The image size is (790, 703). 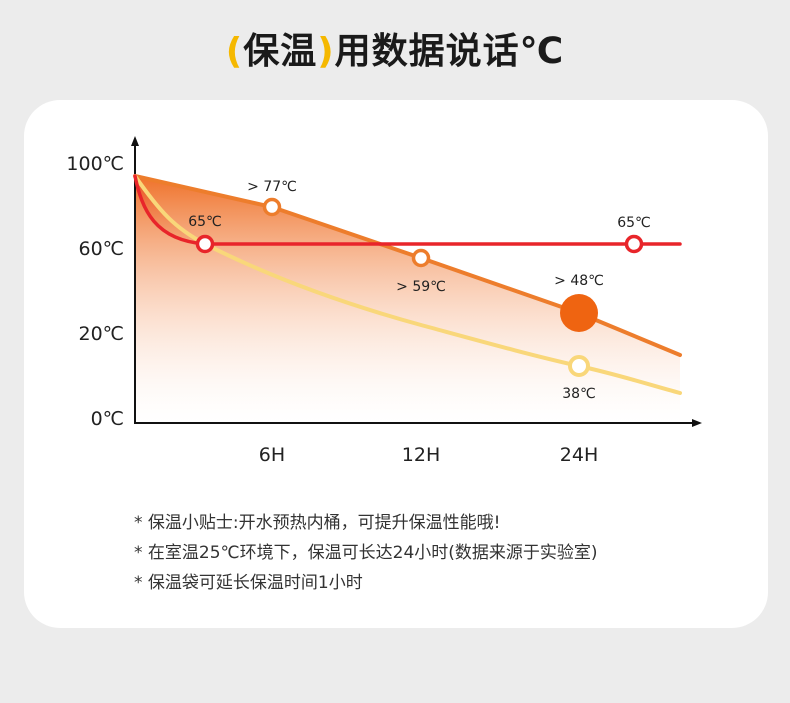 I want to click on series-red-area, so click(x=170, y=210).